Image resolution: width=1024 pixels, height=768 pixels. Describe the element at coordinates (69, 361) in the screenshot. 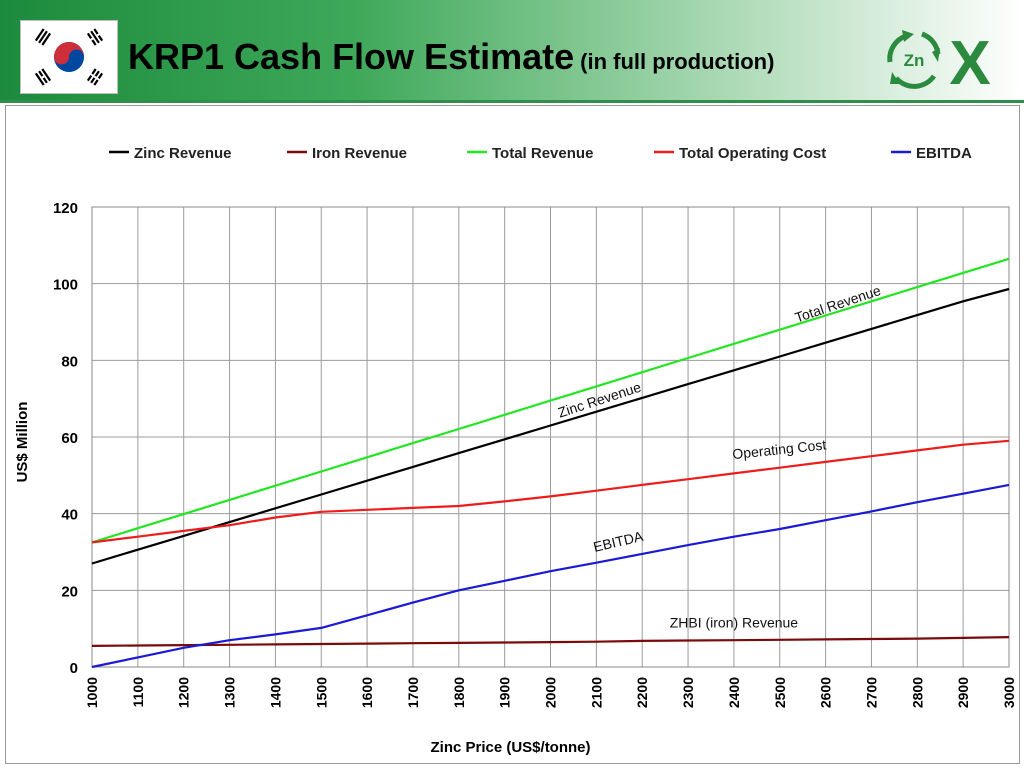

I see `y-tick-label: 80` at that location.